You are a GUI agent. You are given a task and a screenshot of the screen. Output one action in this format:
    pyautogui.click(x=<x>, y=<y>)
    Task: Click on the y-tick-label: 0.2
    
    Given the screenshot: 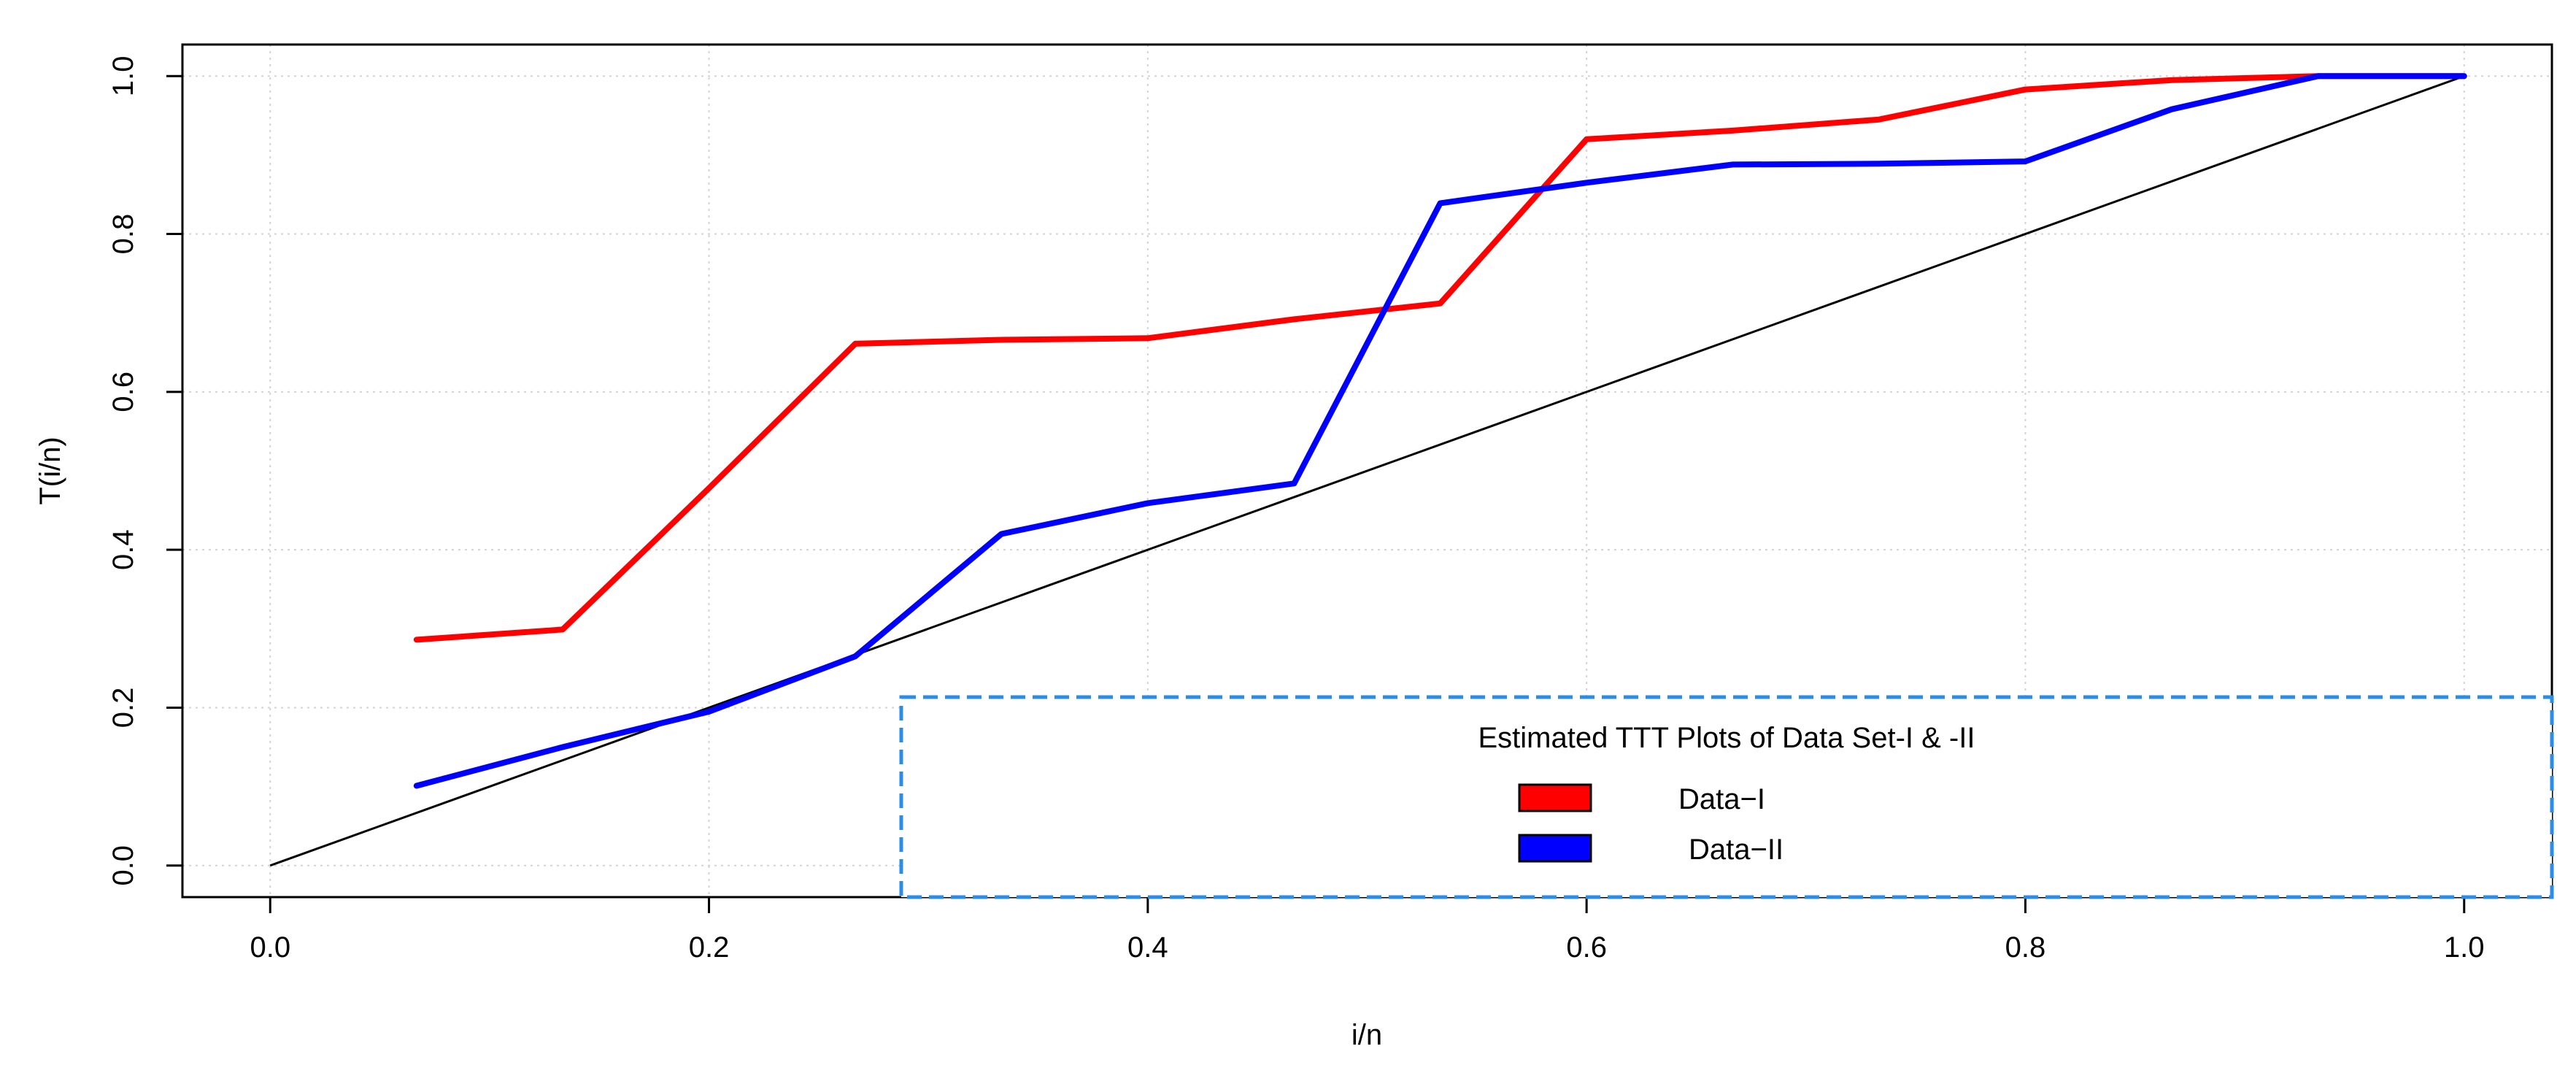 What is the action you would take?
    pyautogui.click(x=123, y=708)
    